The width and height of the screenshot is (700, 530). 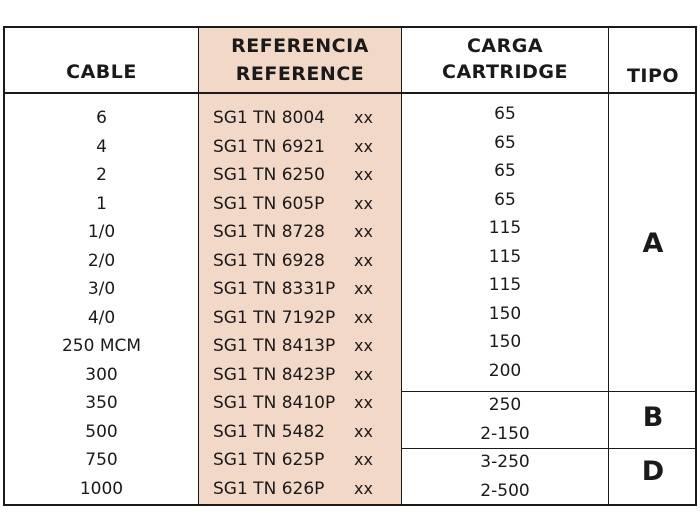 I want to click on carga-header: CARGA, so click(x=505, y=46).